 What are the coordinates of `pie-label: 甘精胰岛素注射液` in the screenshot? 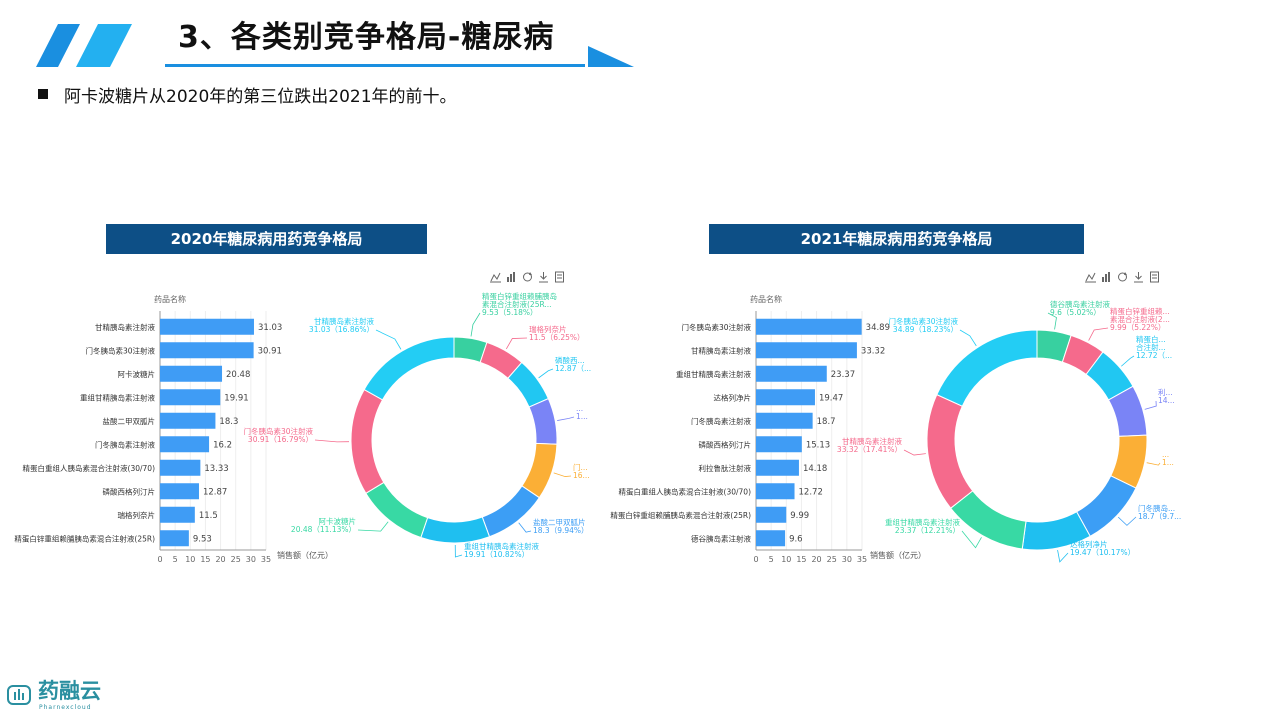 It's located at (344, 321).